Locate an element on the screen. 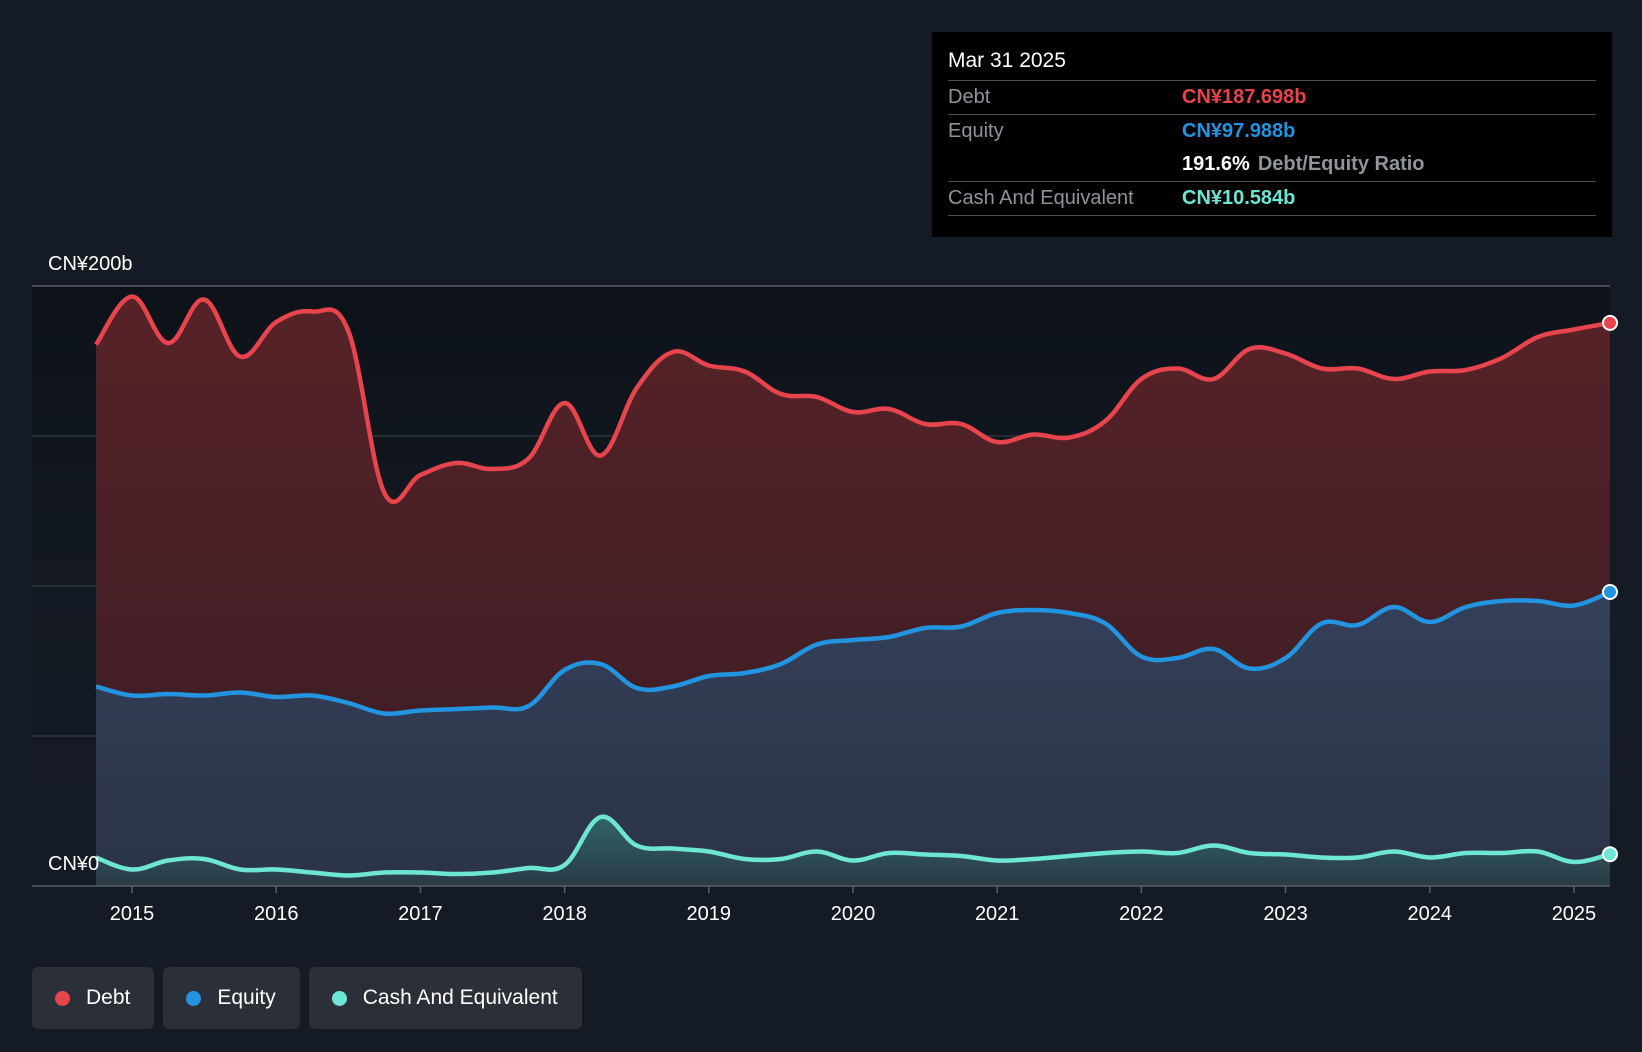 Image resolution: width=1642 pixels, height=1052 pixels. x-tick-label: 2023 is located at coordinates (1285, 914).